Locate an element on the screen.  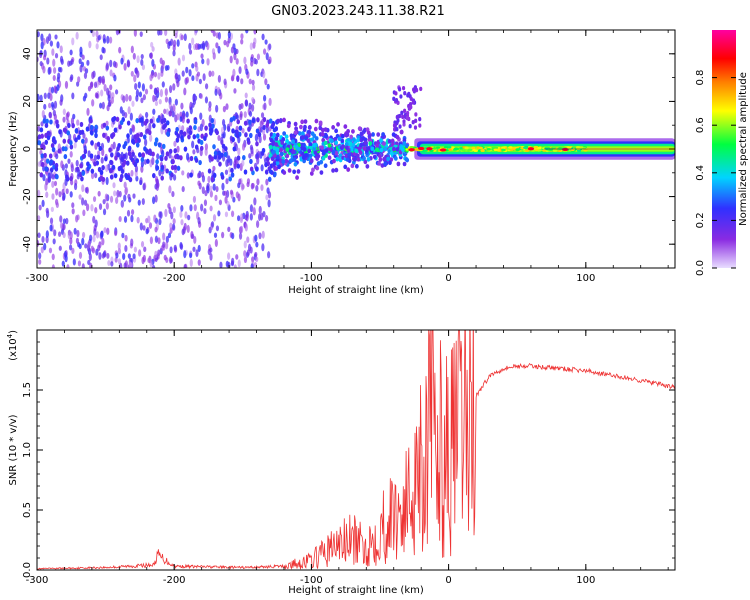
snr-y-label: SNR (10 * v/v) is located at coordinates (13, 449).